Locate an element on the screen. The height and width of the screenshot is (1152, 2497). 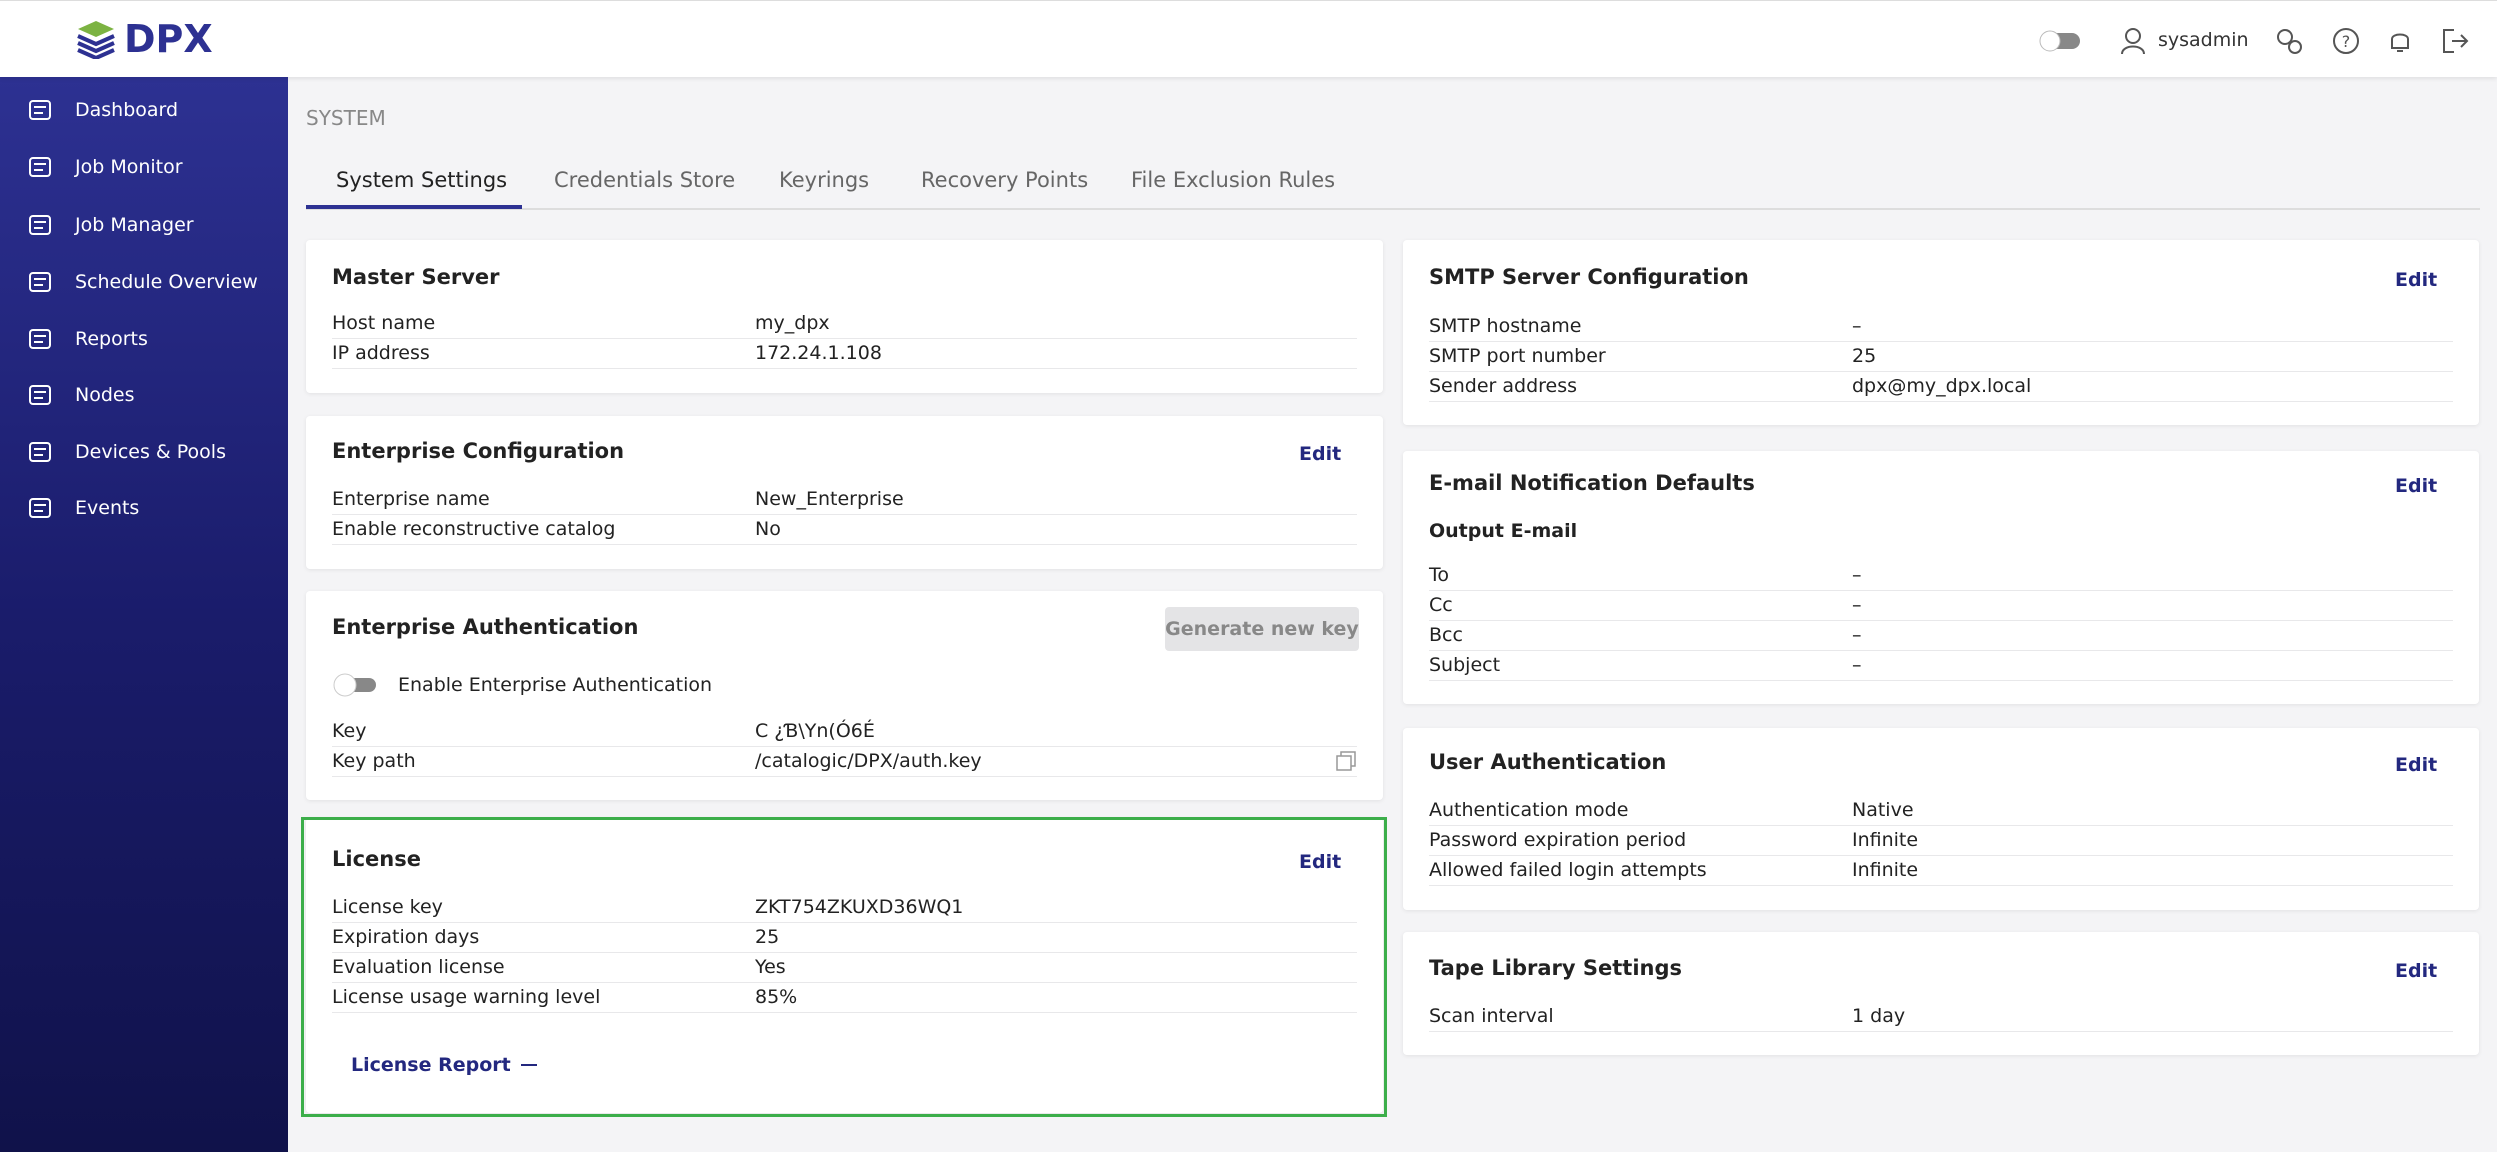
row-value: Yes is located at coordinates (770, 967).